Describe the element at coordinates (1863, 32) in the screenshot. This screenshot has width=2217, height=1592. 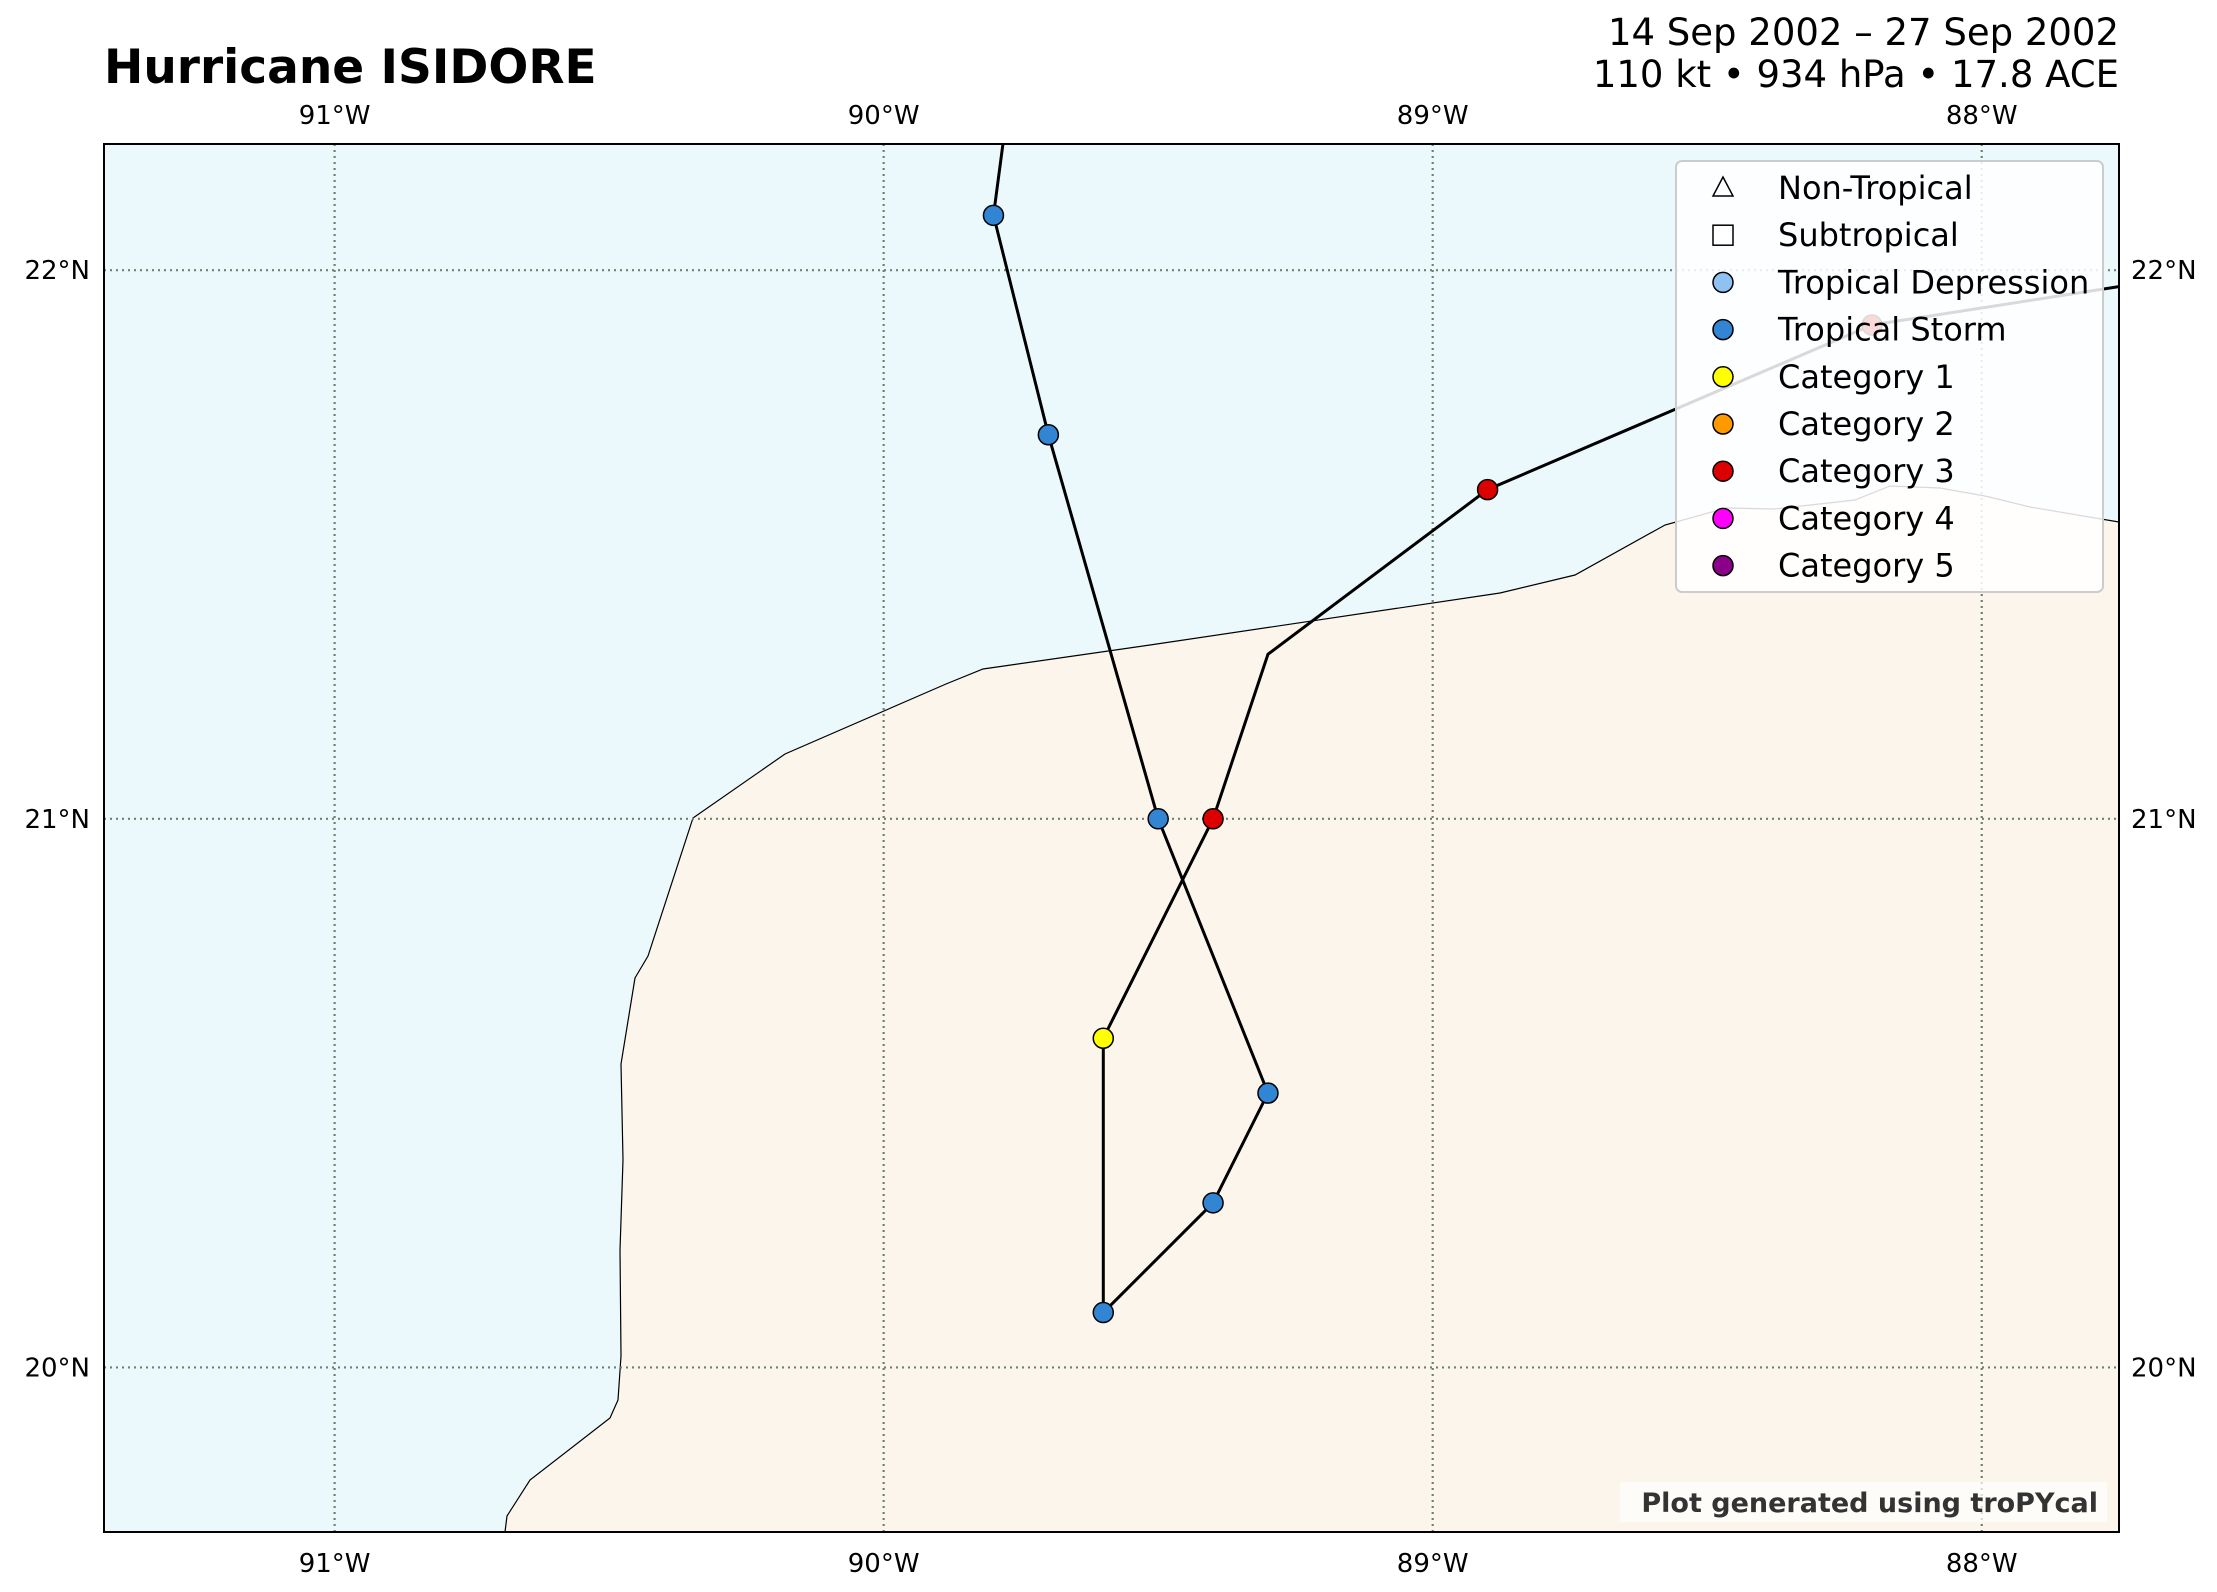
I see `date-range: 14 Sep 2002 – 27 Sep 2002` at that location.